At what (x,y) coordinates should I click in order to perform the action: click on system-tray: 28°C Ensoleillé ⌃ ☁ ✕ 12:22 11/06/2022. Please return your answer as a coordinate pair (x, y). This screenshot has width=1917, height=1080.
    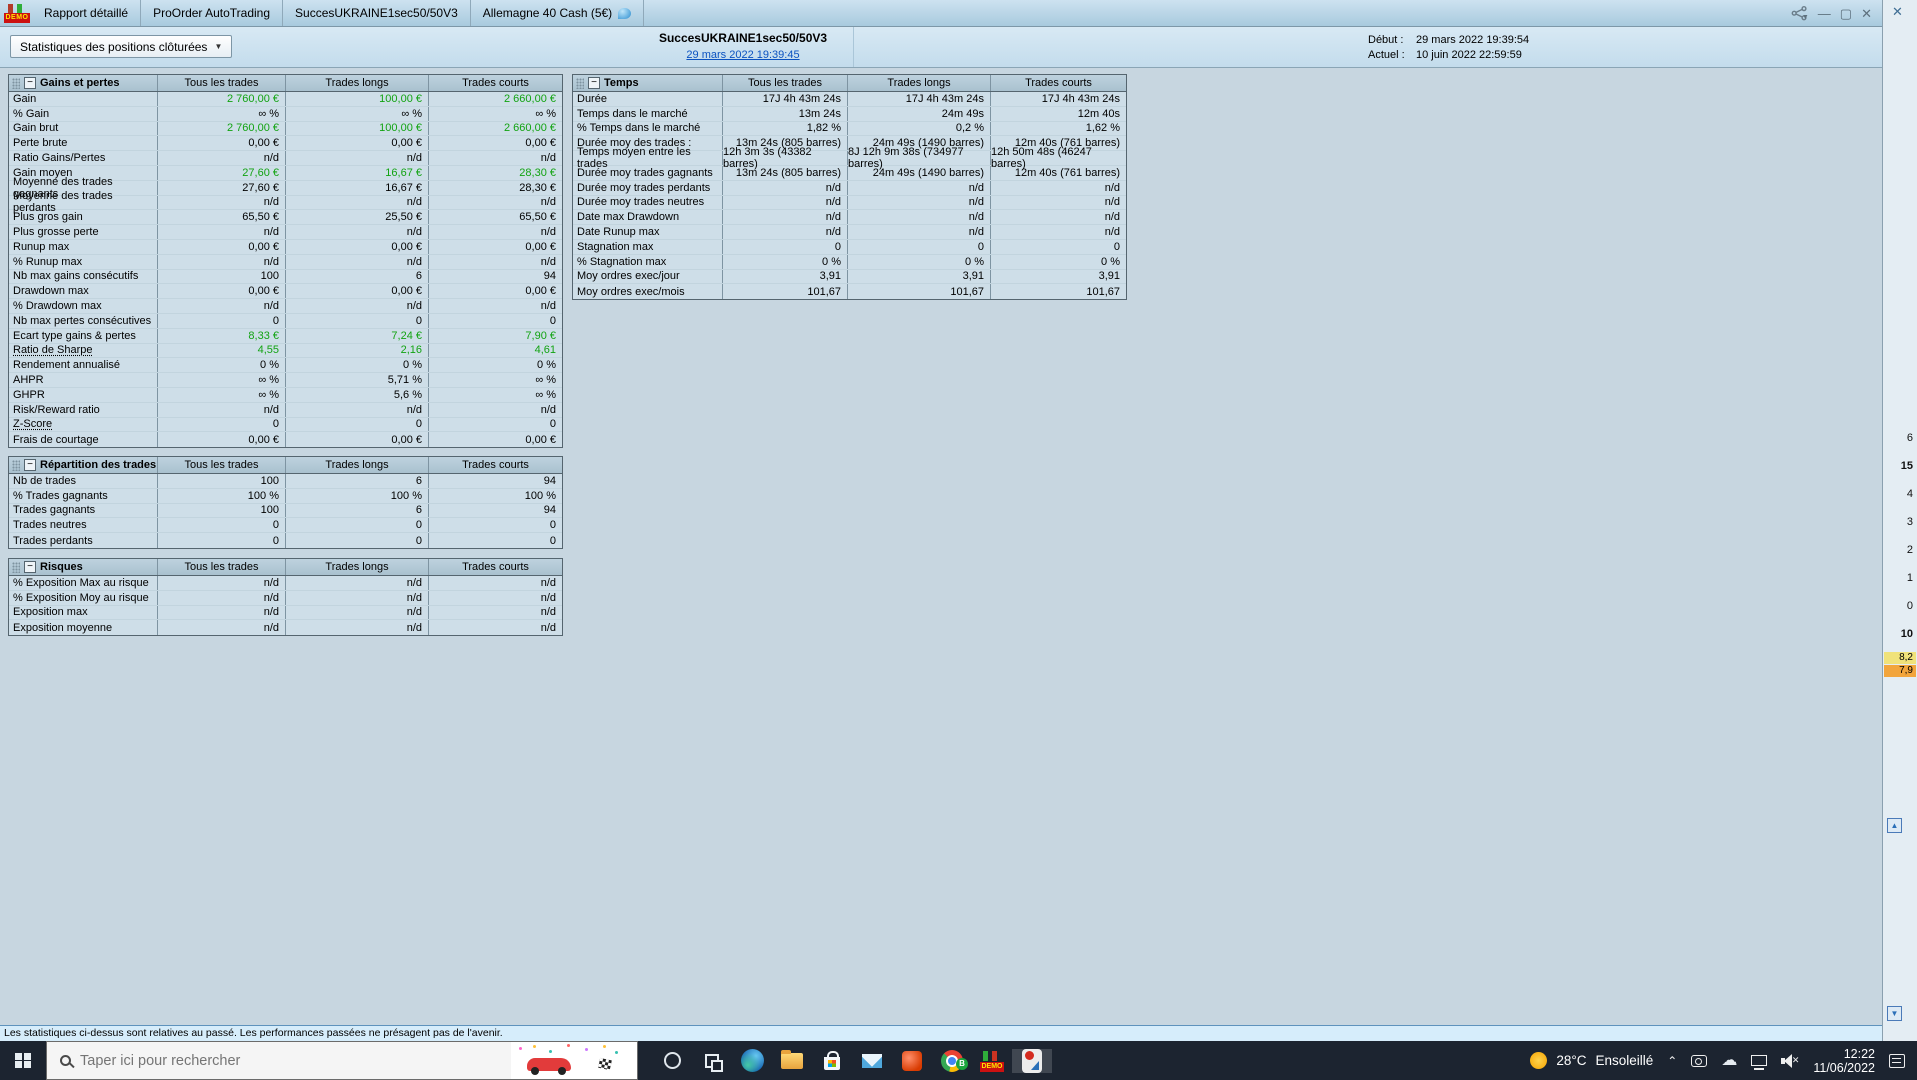
    Looking at the image, I should click on (1723, 1061).